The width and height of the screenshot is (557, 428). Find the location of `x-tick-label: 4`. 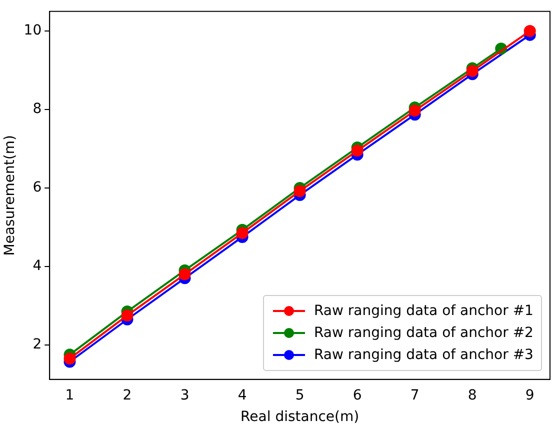

x-tick-label: 4 is located at coordinates (242, 395).